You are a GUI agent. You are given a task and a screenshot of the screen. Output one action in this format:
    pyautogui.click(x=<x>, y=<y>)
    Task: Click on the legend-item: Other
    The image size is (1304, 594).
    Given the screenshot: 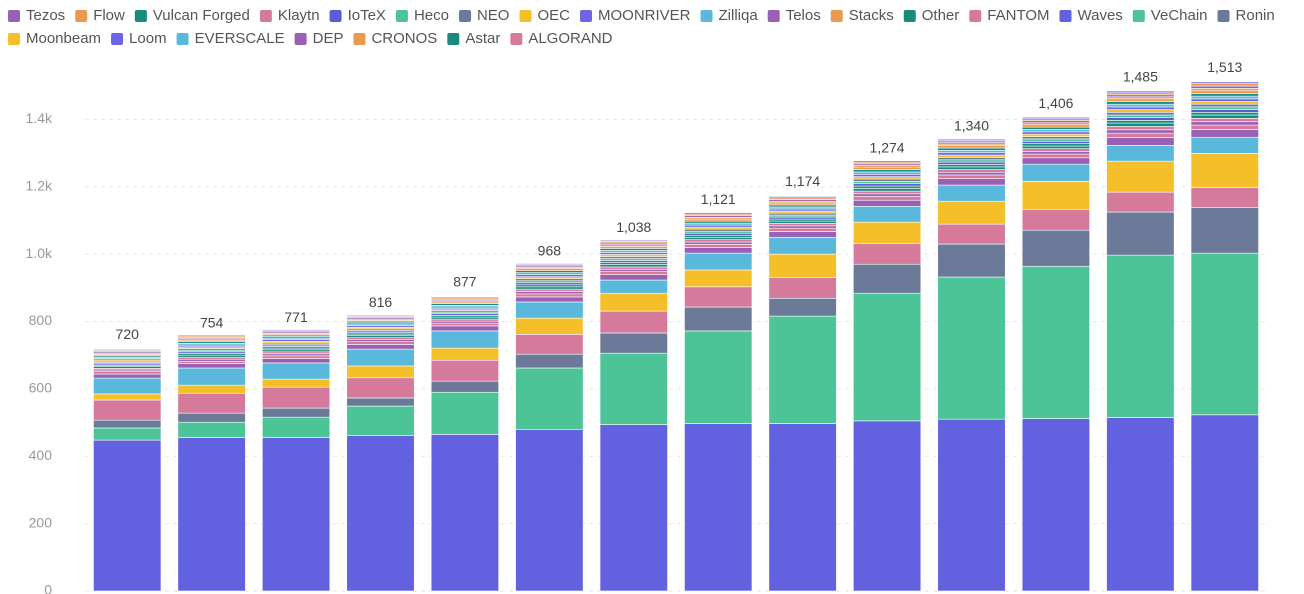 What is the action you would take?
    pyautogui.click(x=931, y=15)
    